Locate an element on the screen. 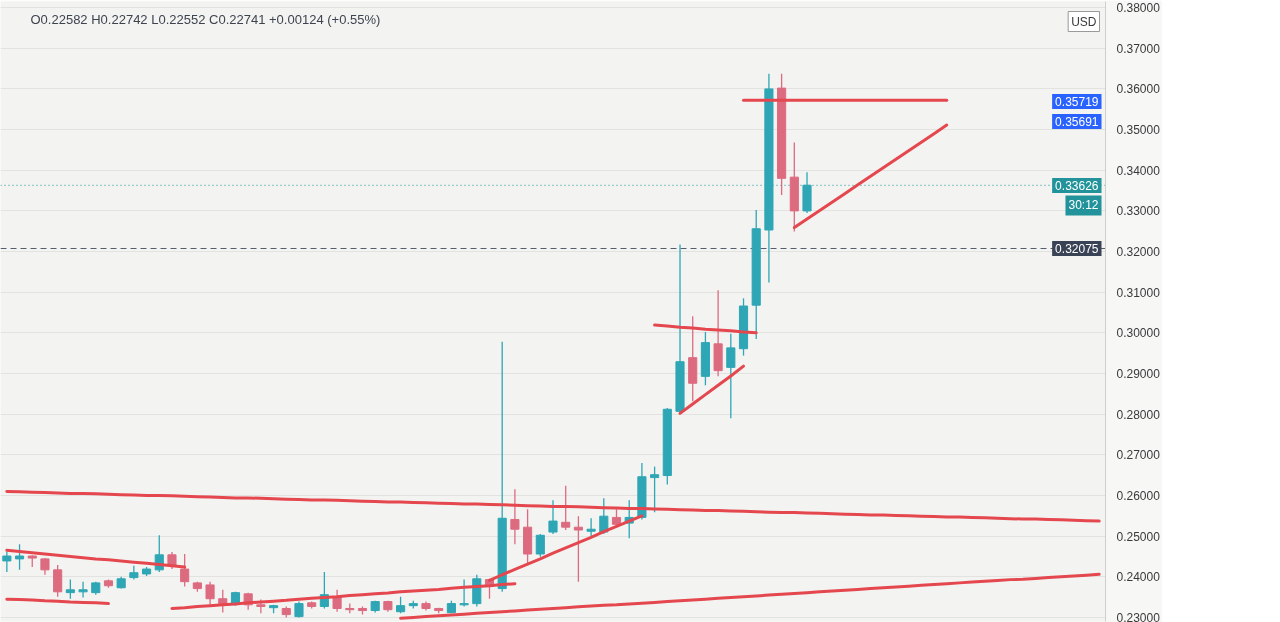  y-tick-label: 0.29000 is located at coordinates (1138, 374).